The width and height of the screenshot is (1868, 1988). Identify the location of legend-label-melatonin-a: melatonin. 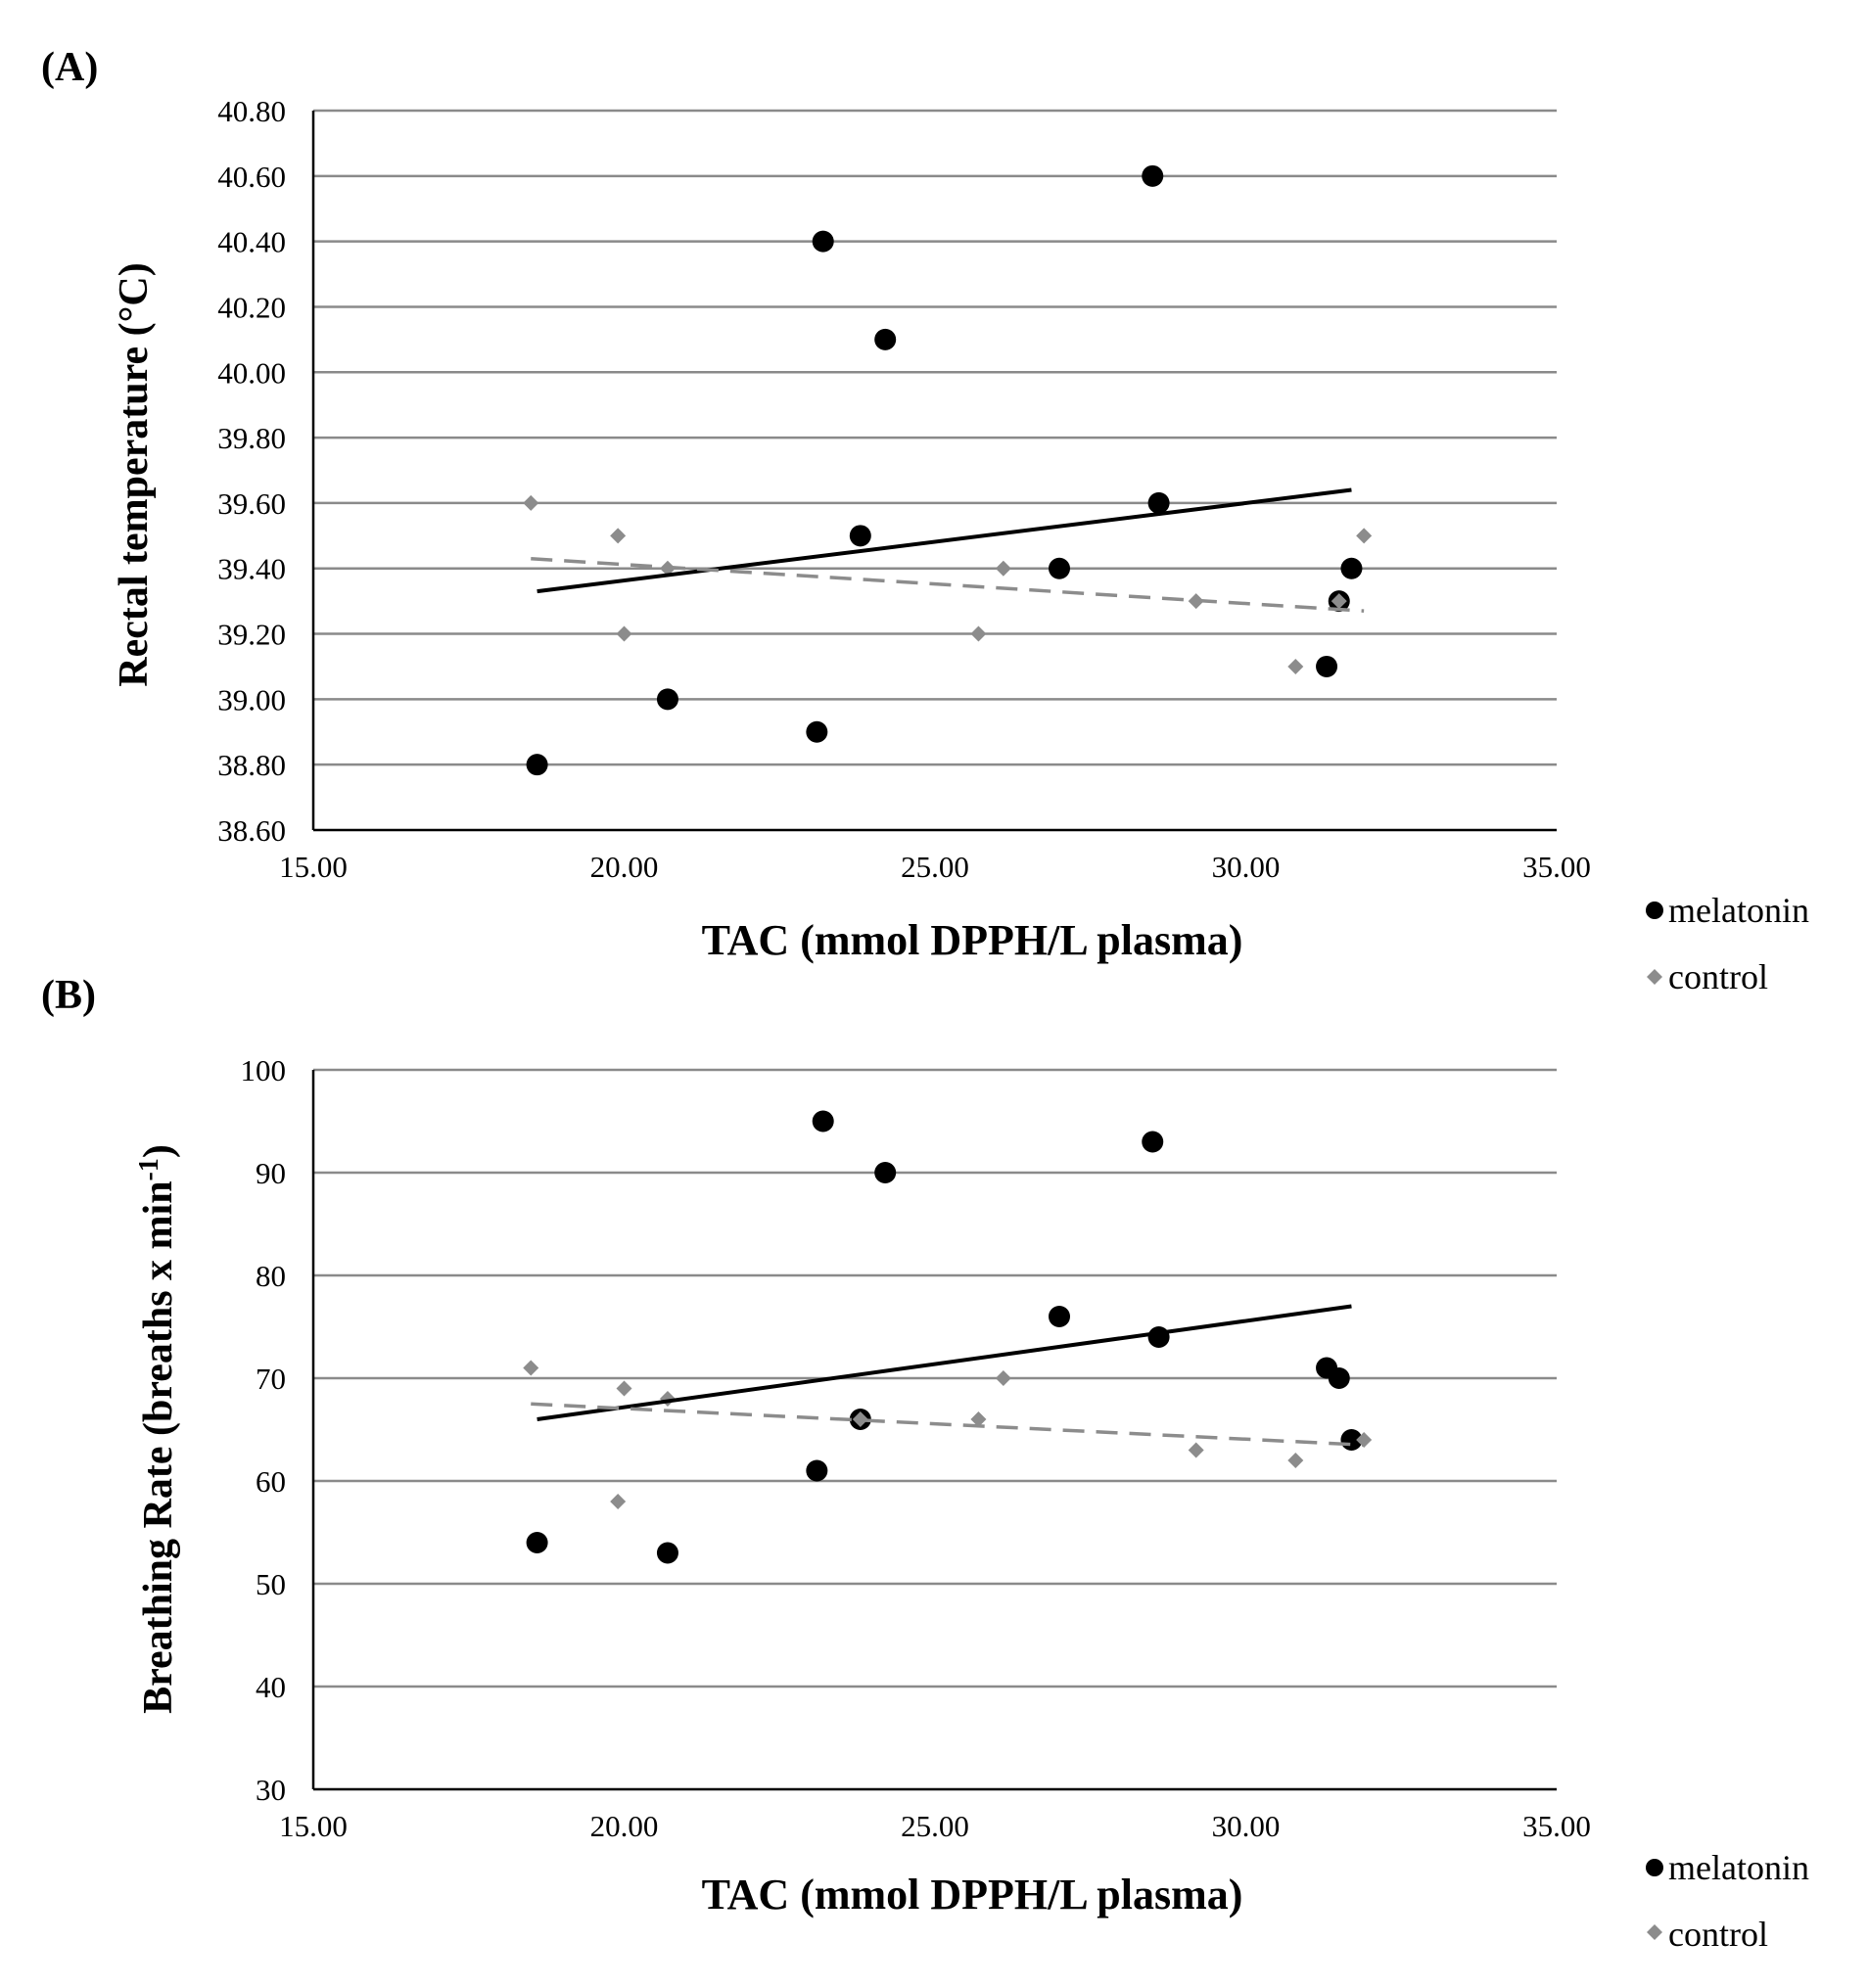
(1738, 910).